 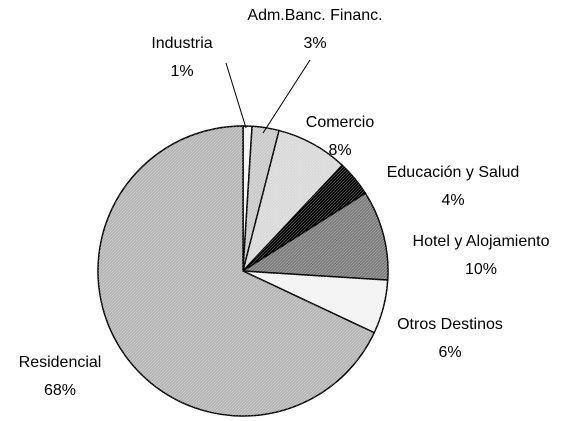 I want to click on slice-value-label: 6%, so click(x=449, y=352).